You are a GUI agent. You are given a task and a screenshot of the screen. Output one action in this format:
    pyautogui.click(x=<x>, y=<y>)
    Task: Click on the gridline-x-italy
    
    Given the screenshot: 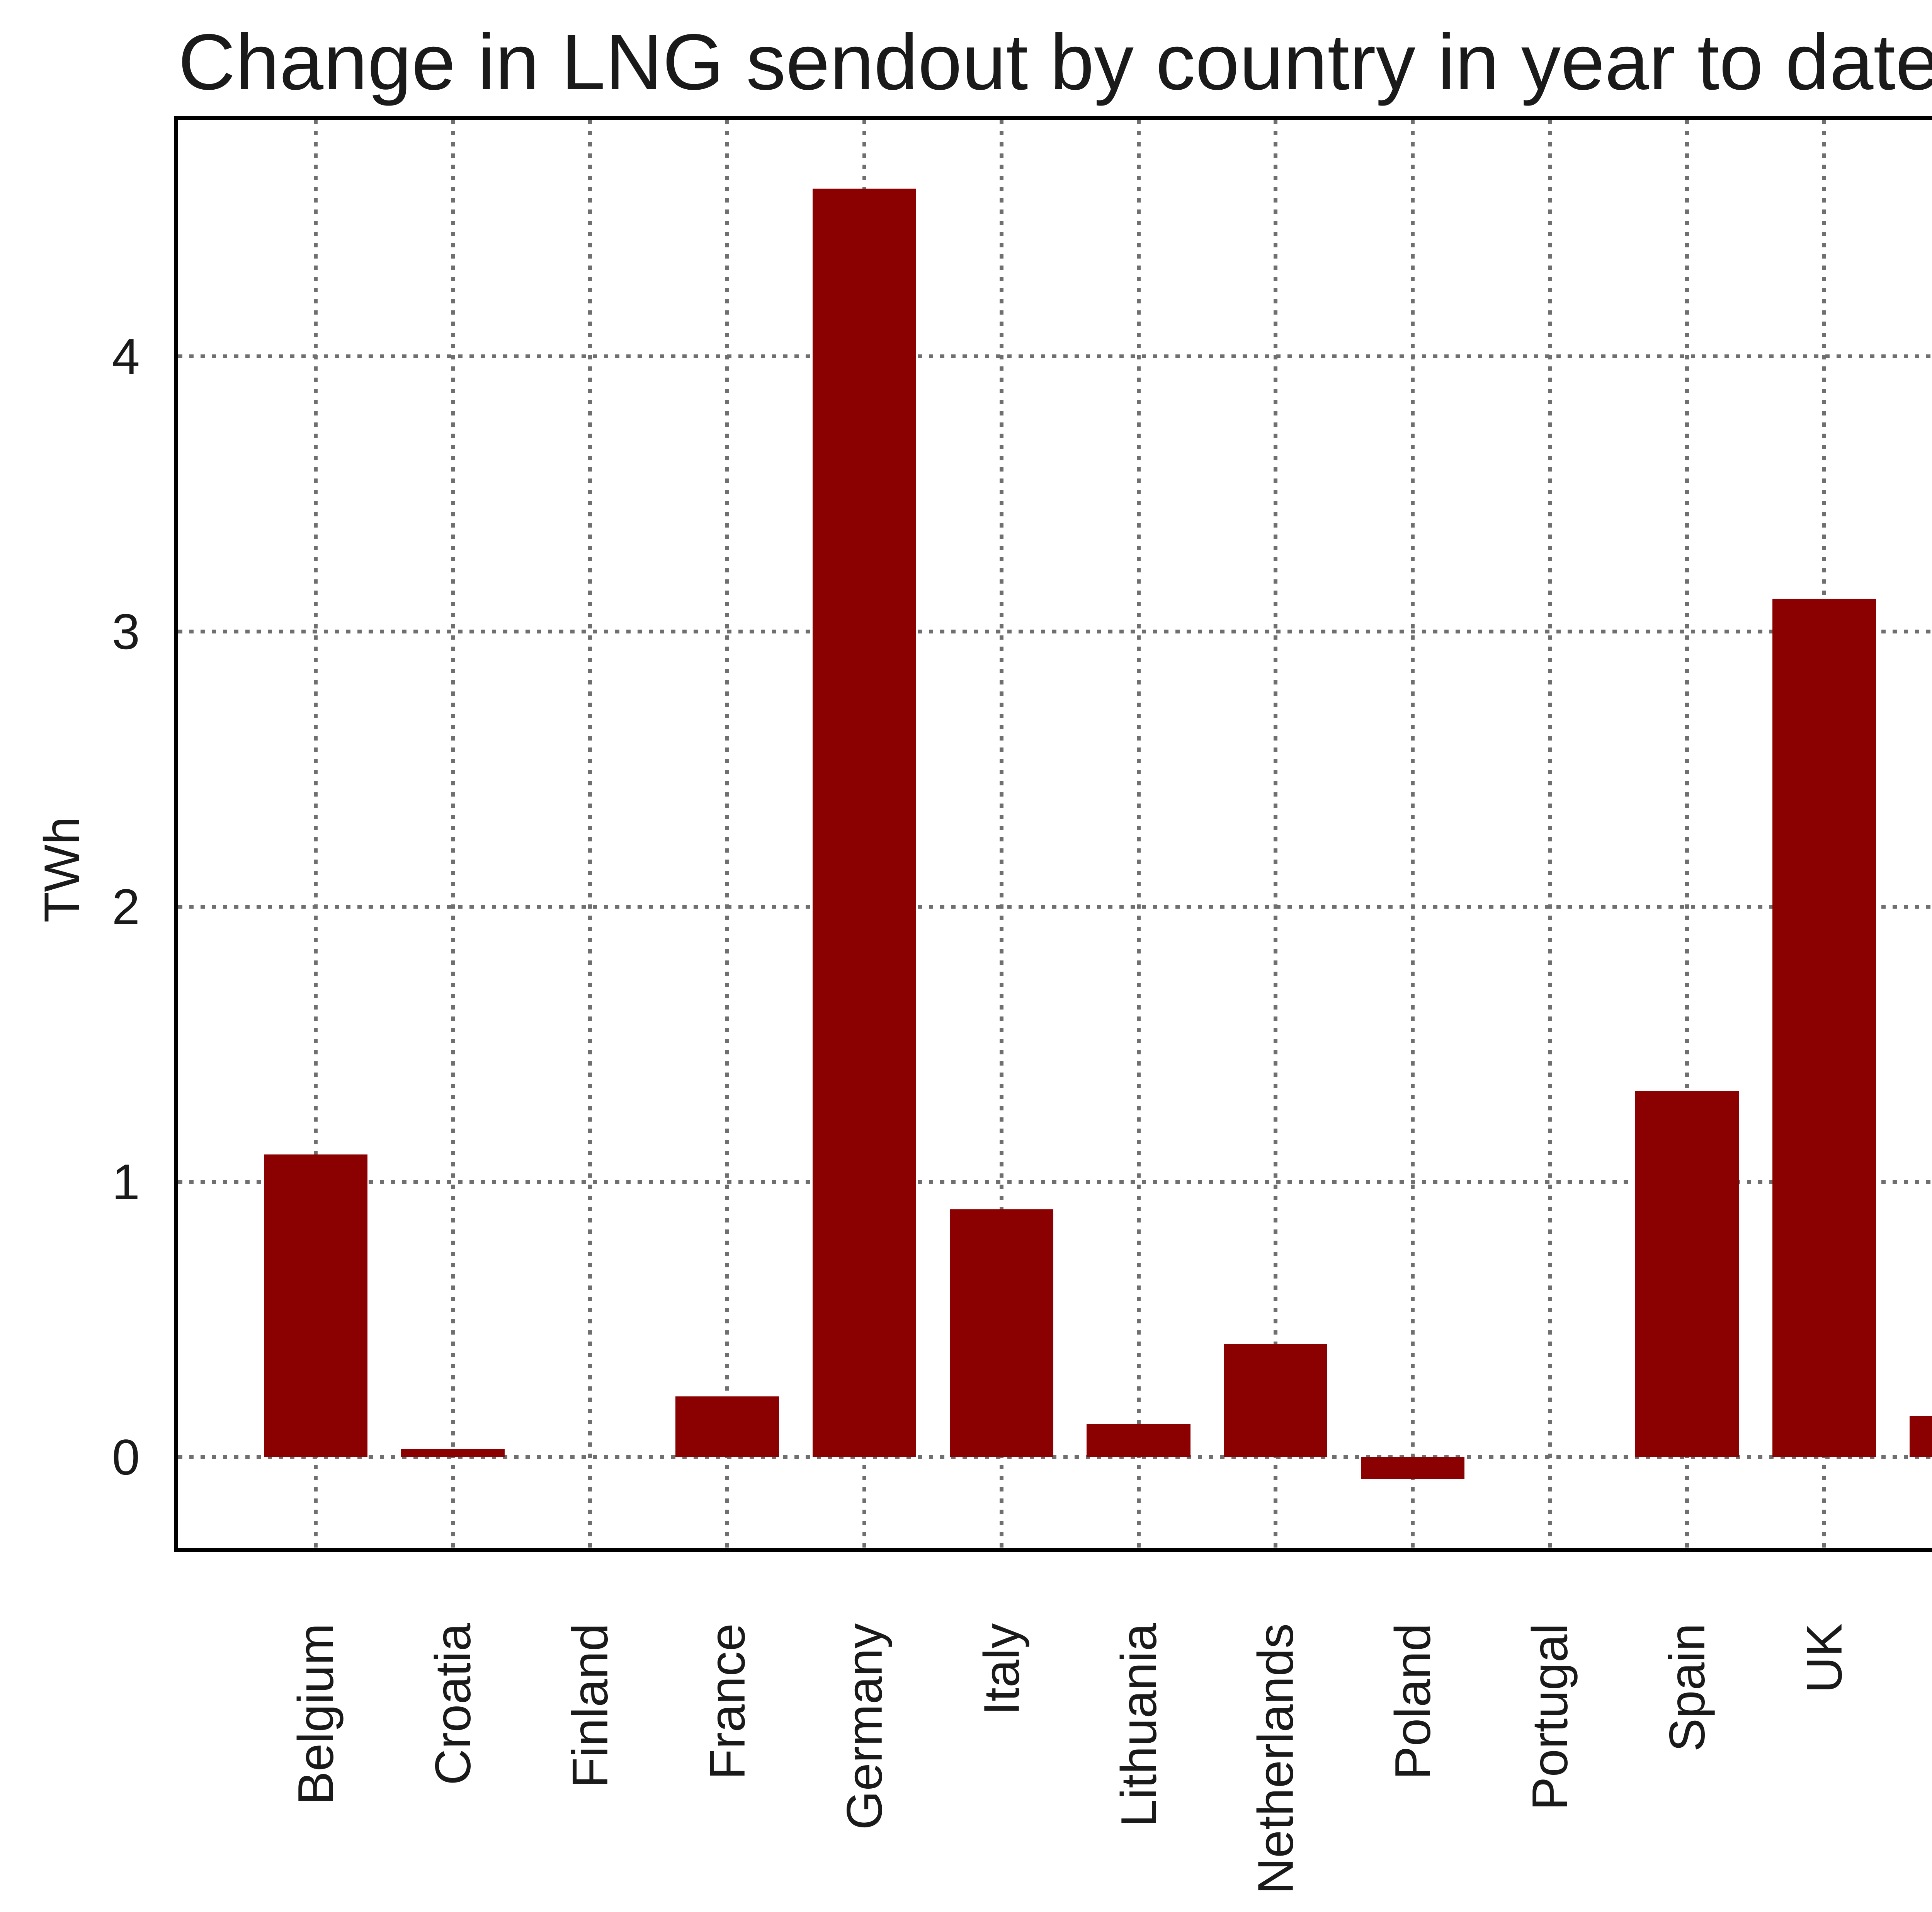 What is the action you would take?
    pyautogui.click(x=1001, y=834)
    